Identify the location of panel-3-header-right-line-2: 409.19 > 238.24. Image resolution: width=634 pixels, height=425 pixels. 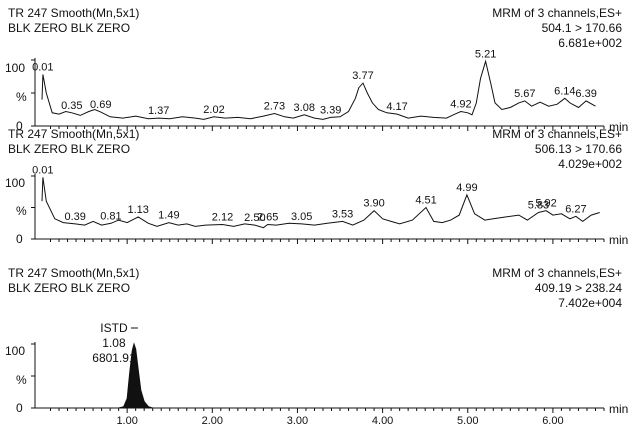
(578, 288).